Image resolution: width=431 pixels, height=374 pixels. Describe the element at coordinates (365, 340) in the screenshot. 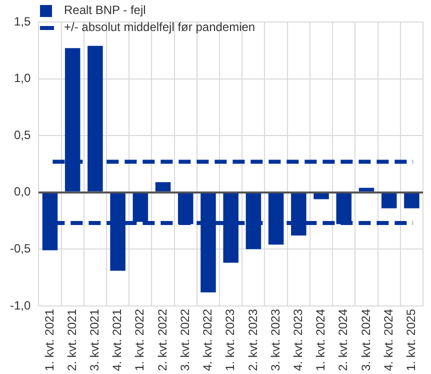

I see `x-tick-label: 3. kvt. 2024` at that location.